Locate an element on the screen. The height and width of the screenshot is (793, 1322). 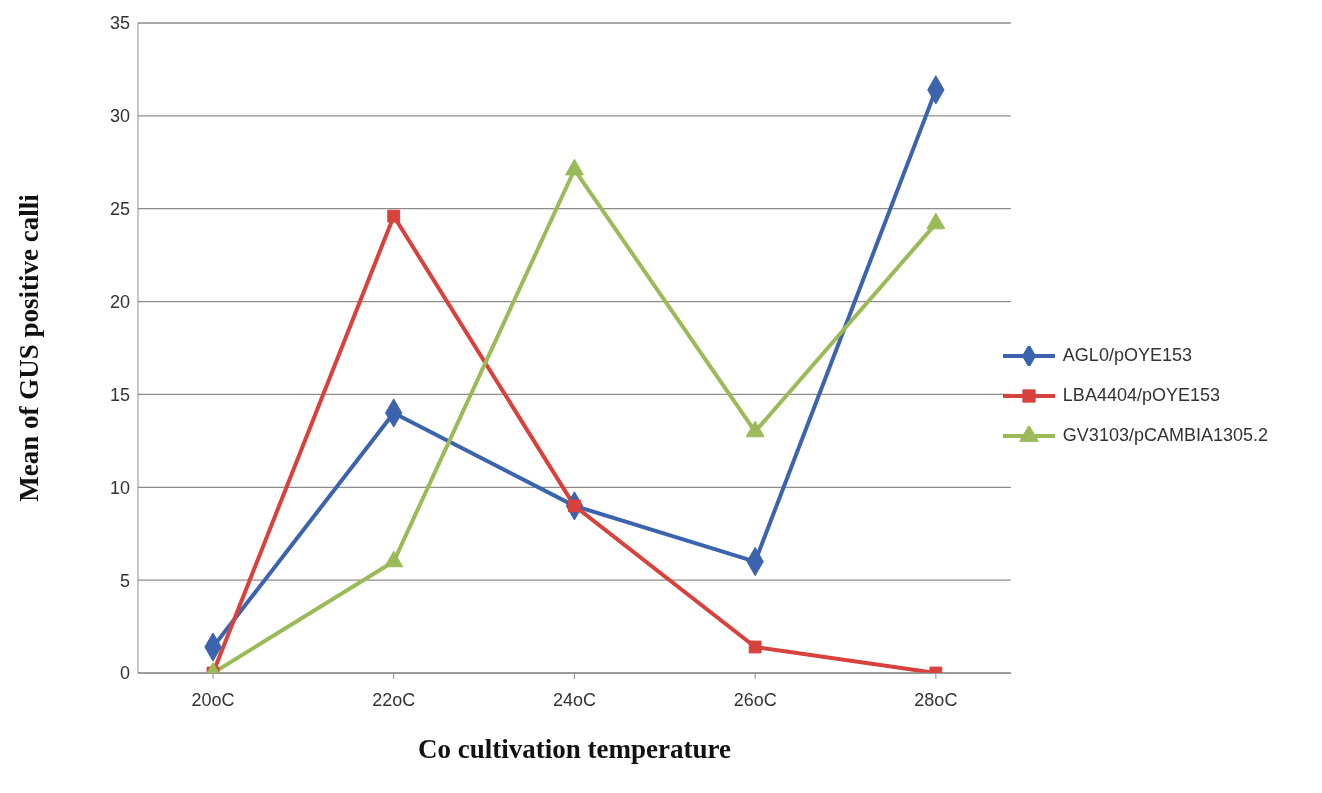
x-tick-label: 26oC is located at coordinates (755, 699).